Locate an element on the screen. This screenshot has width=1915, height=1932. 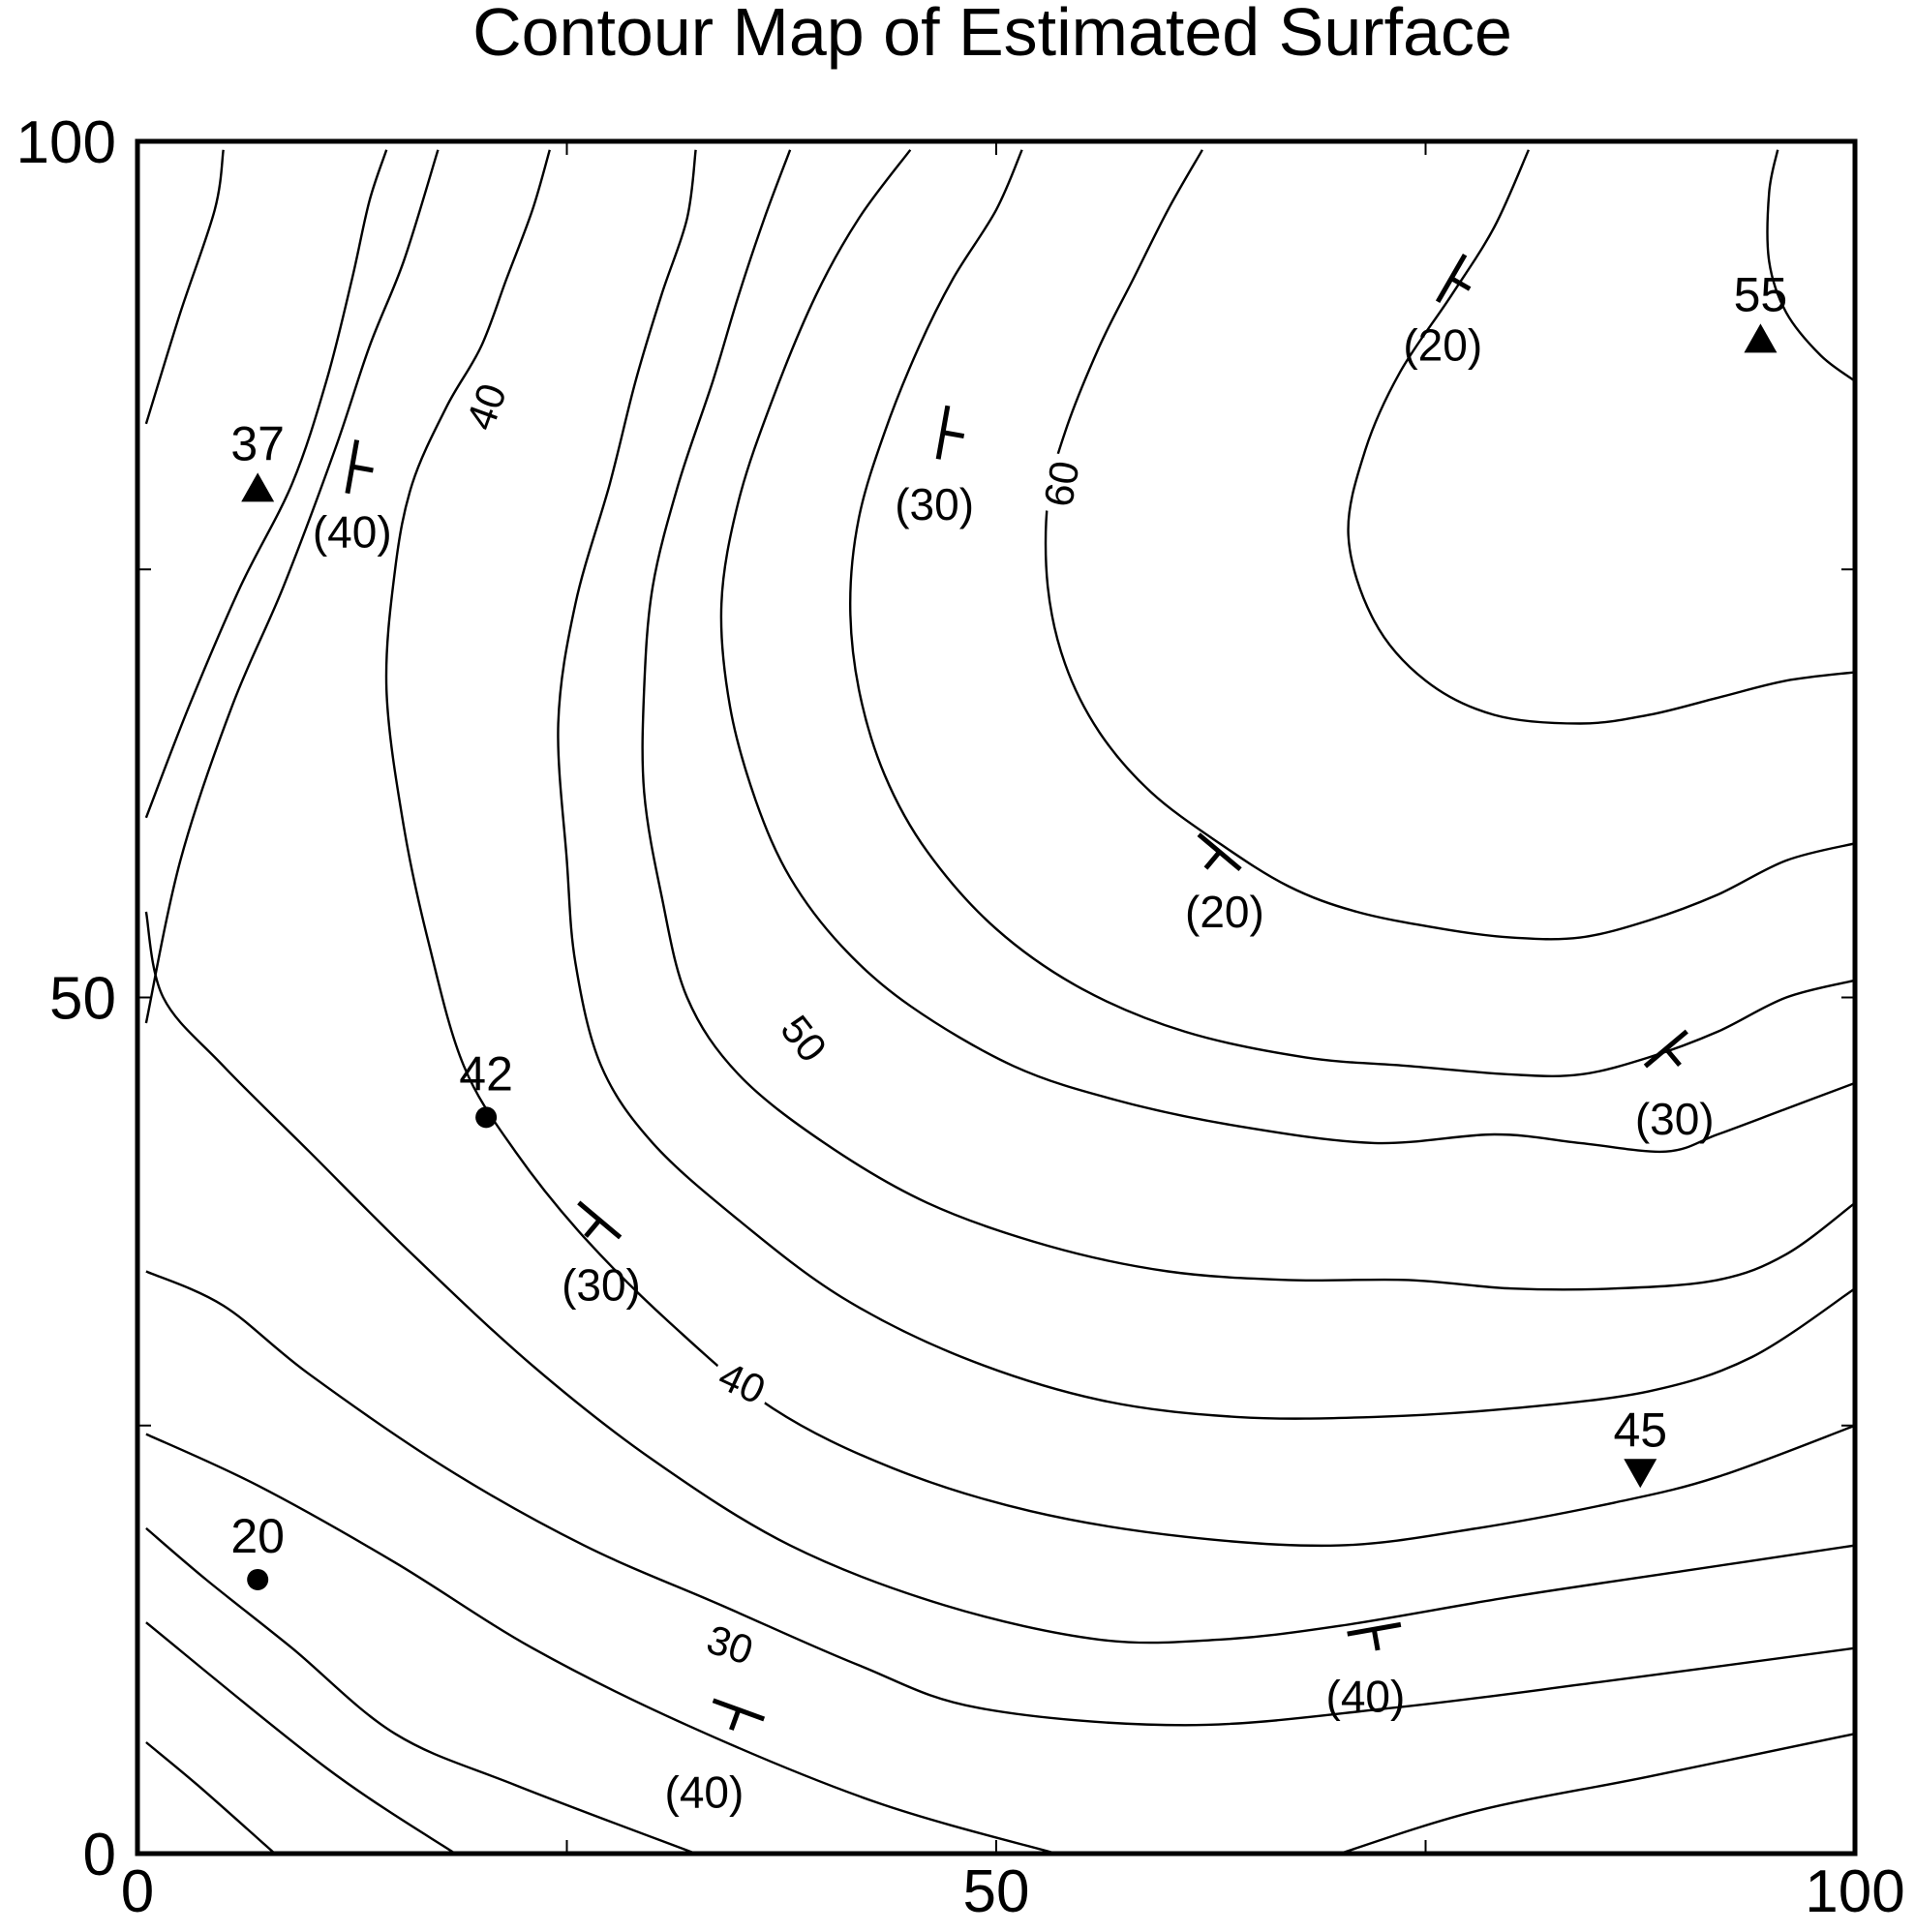
sample-value: 42 is located at coordinates (486, 1073).